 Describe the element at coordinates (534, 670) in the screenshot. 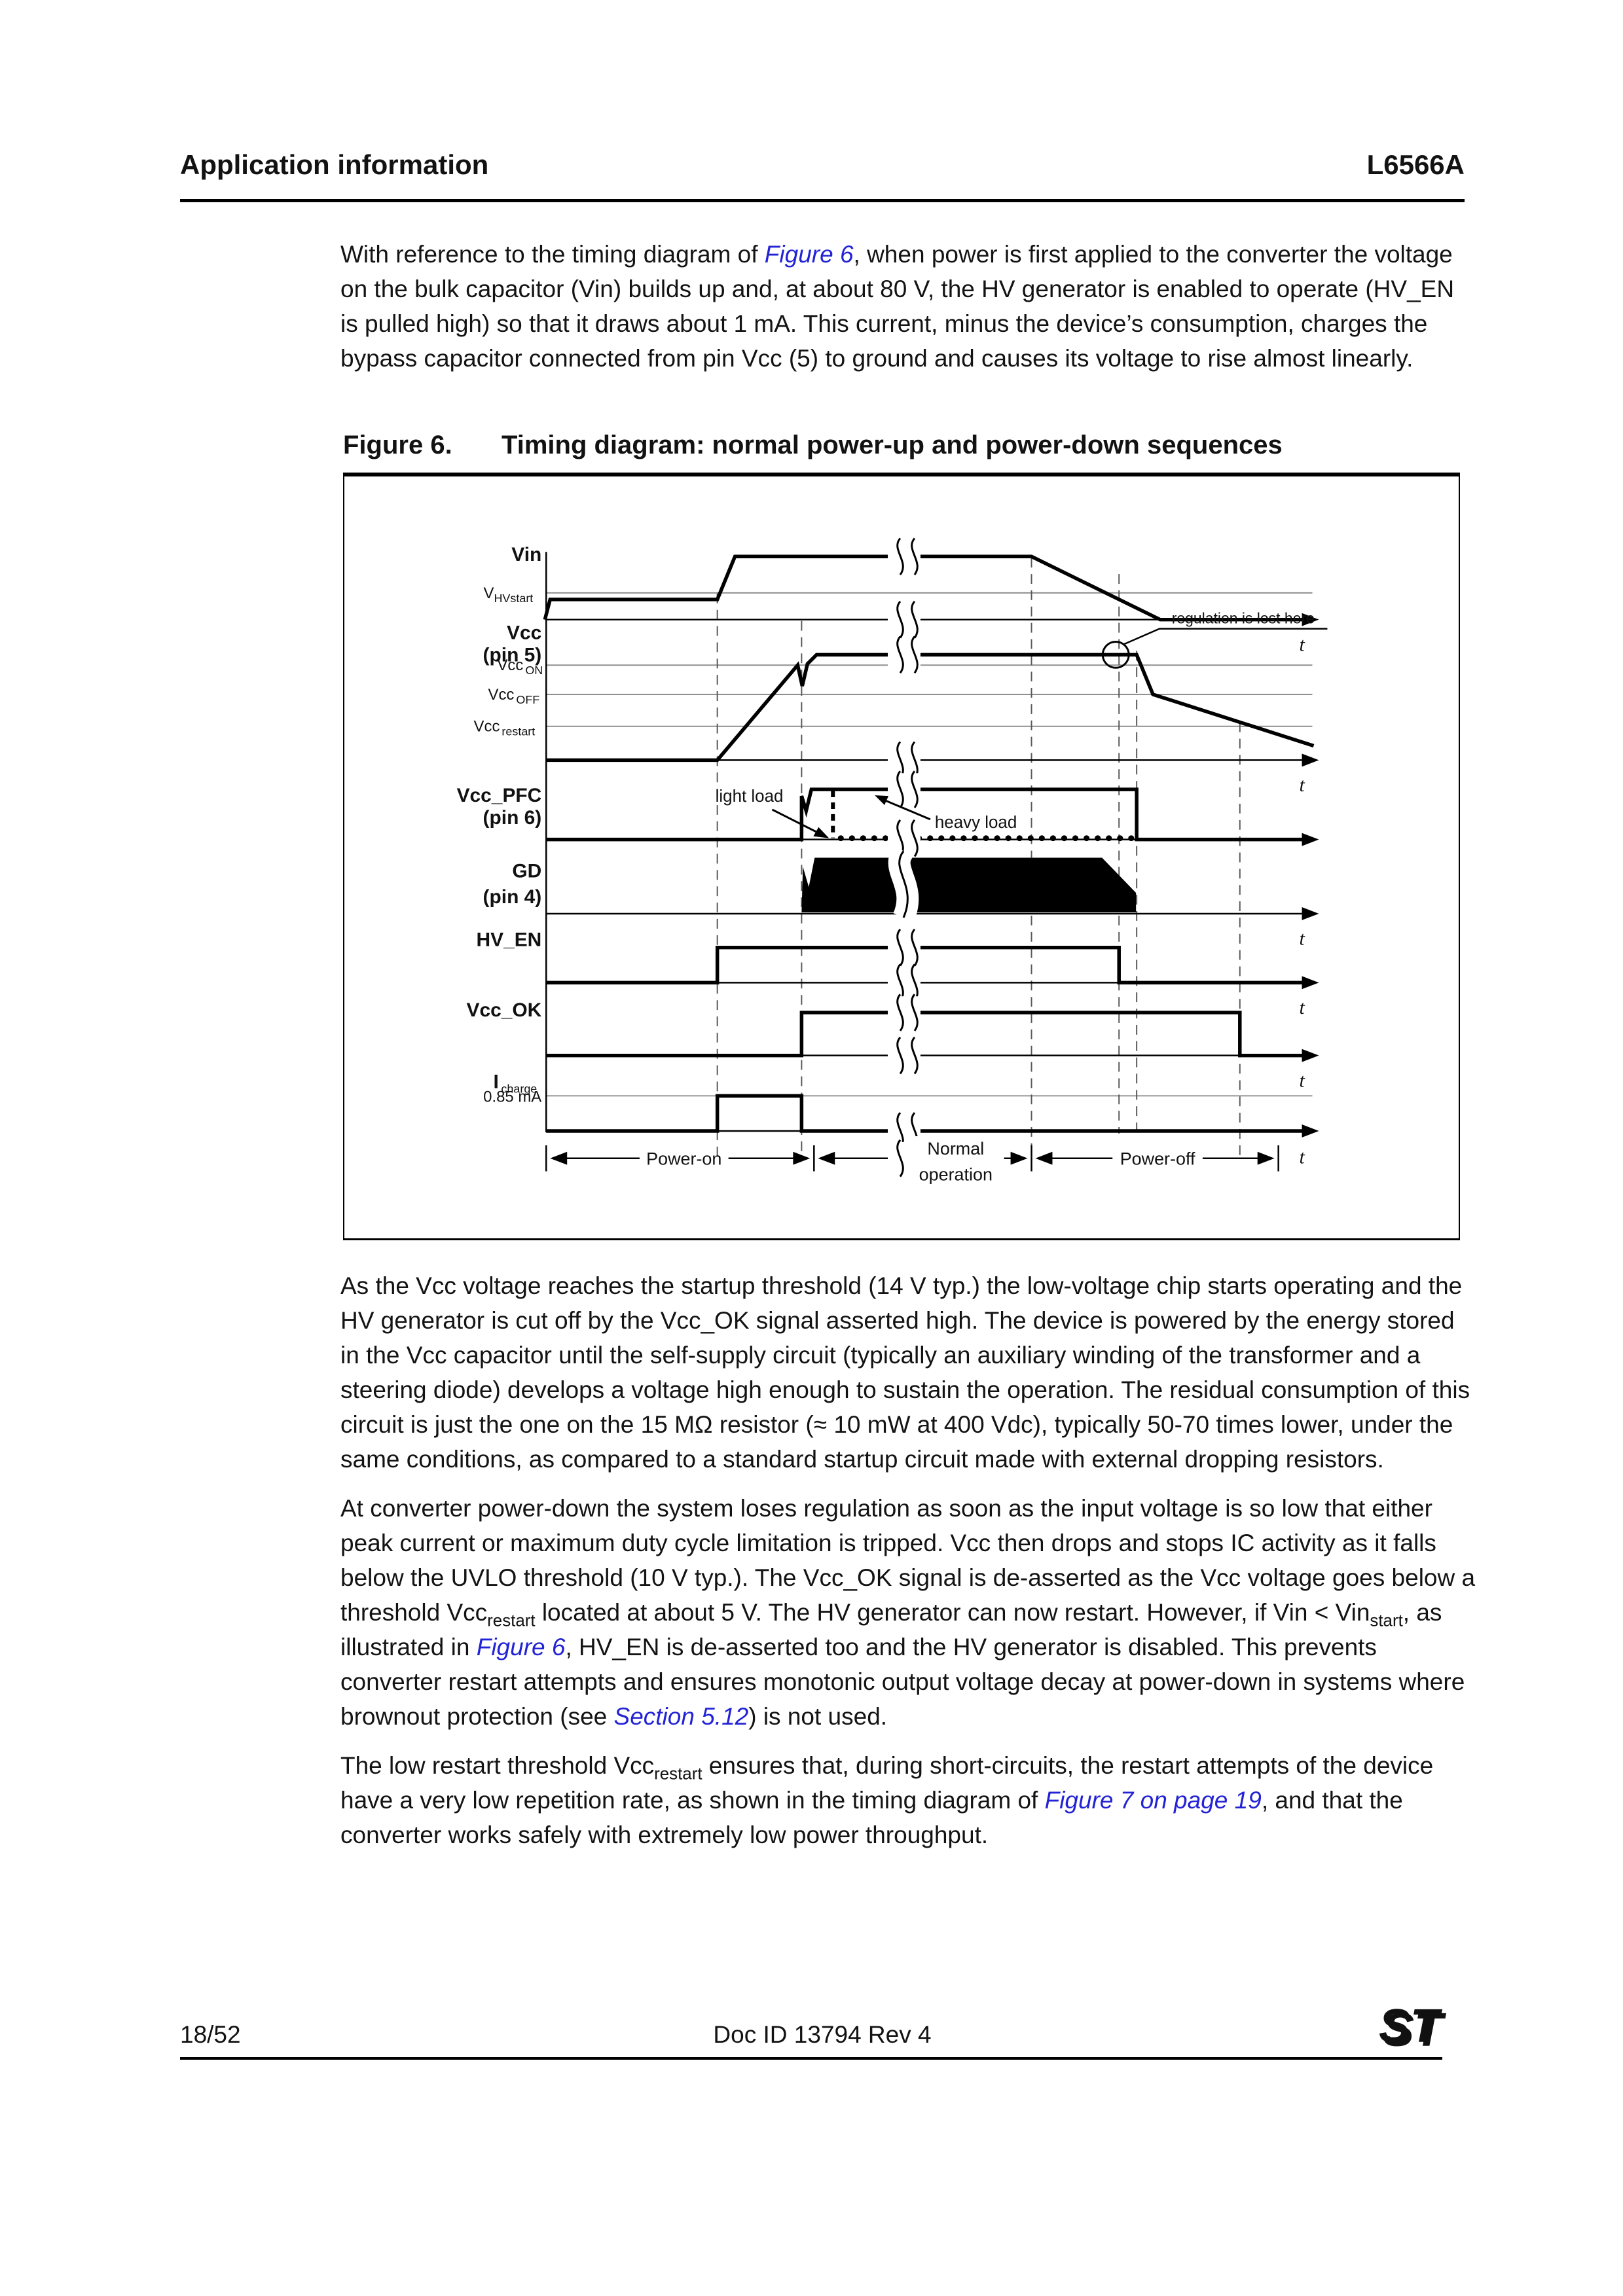

I see `vccon-sub: ON` at that location.